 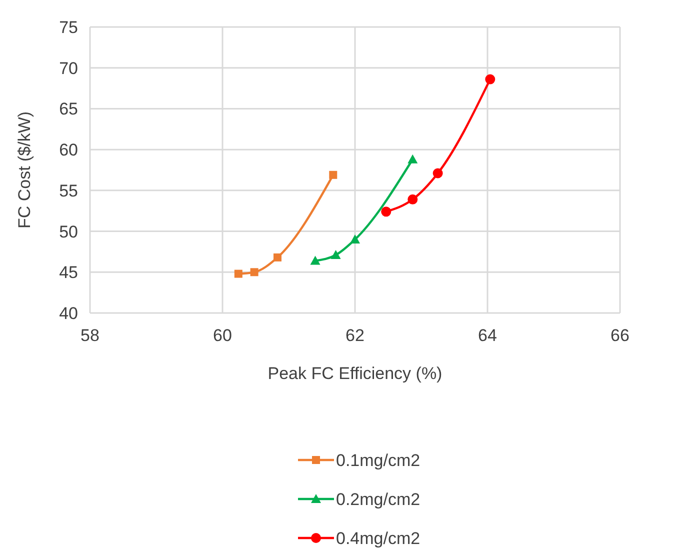 What do you see at coordinates (355, 373) in the screenshot?
I see `x-axis-title: Peak FC Efficiency (%)` at bounding box center [355, 373].